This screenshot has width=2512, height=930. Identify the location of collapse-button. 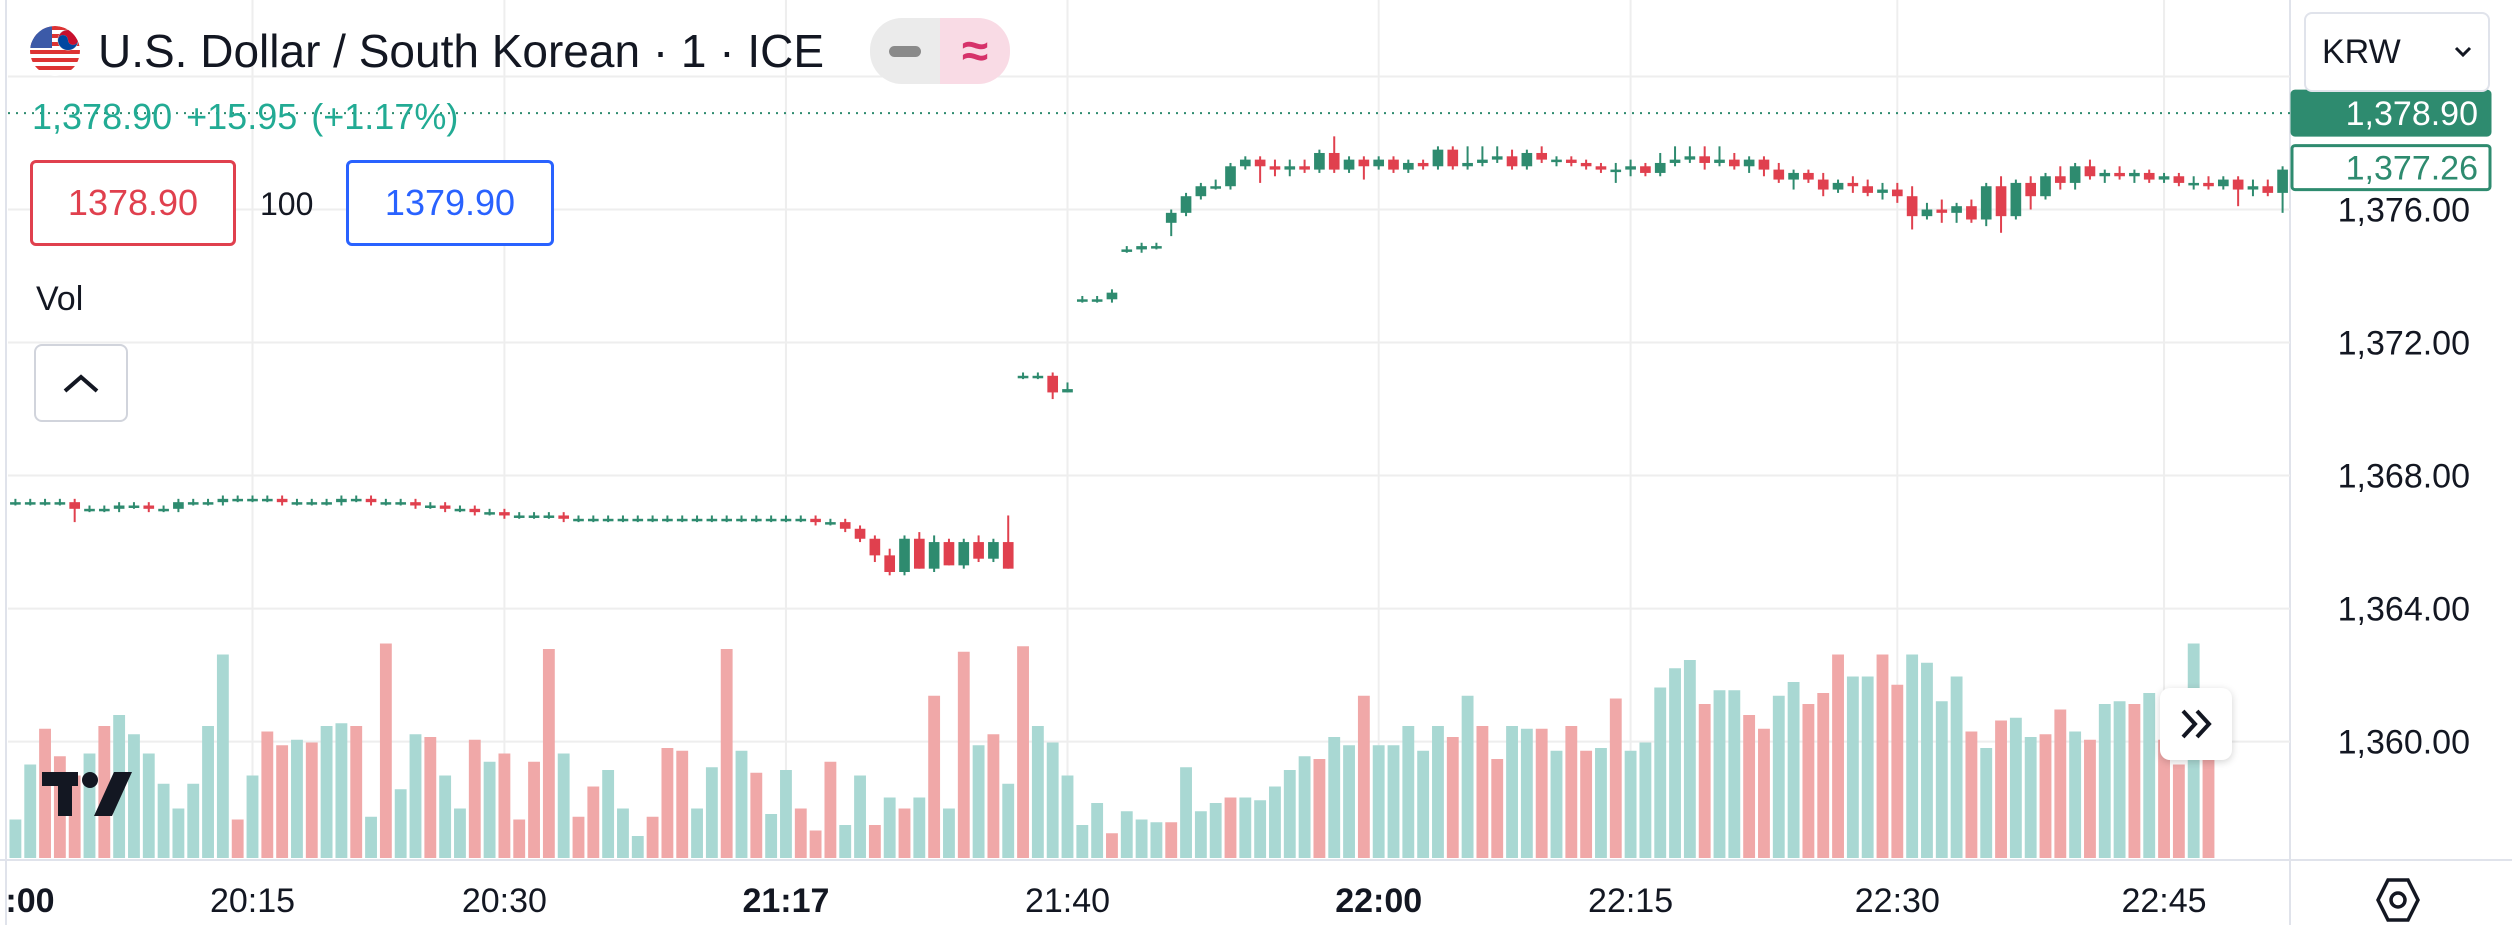
(81, 383).